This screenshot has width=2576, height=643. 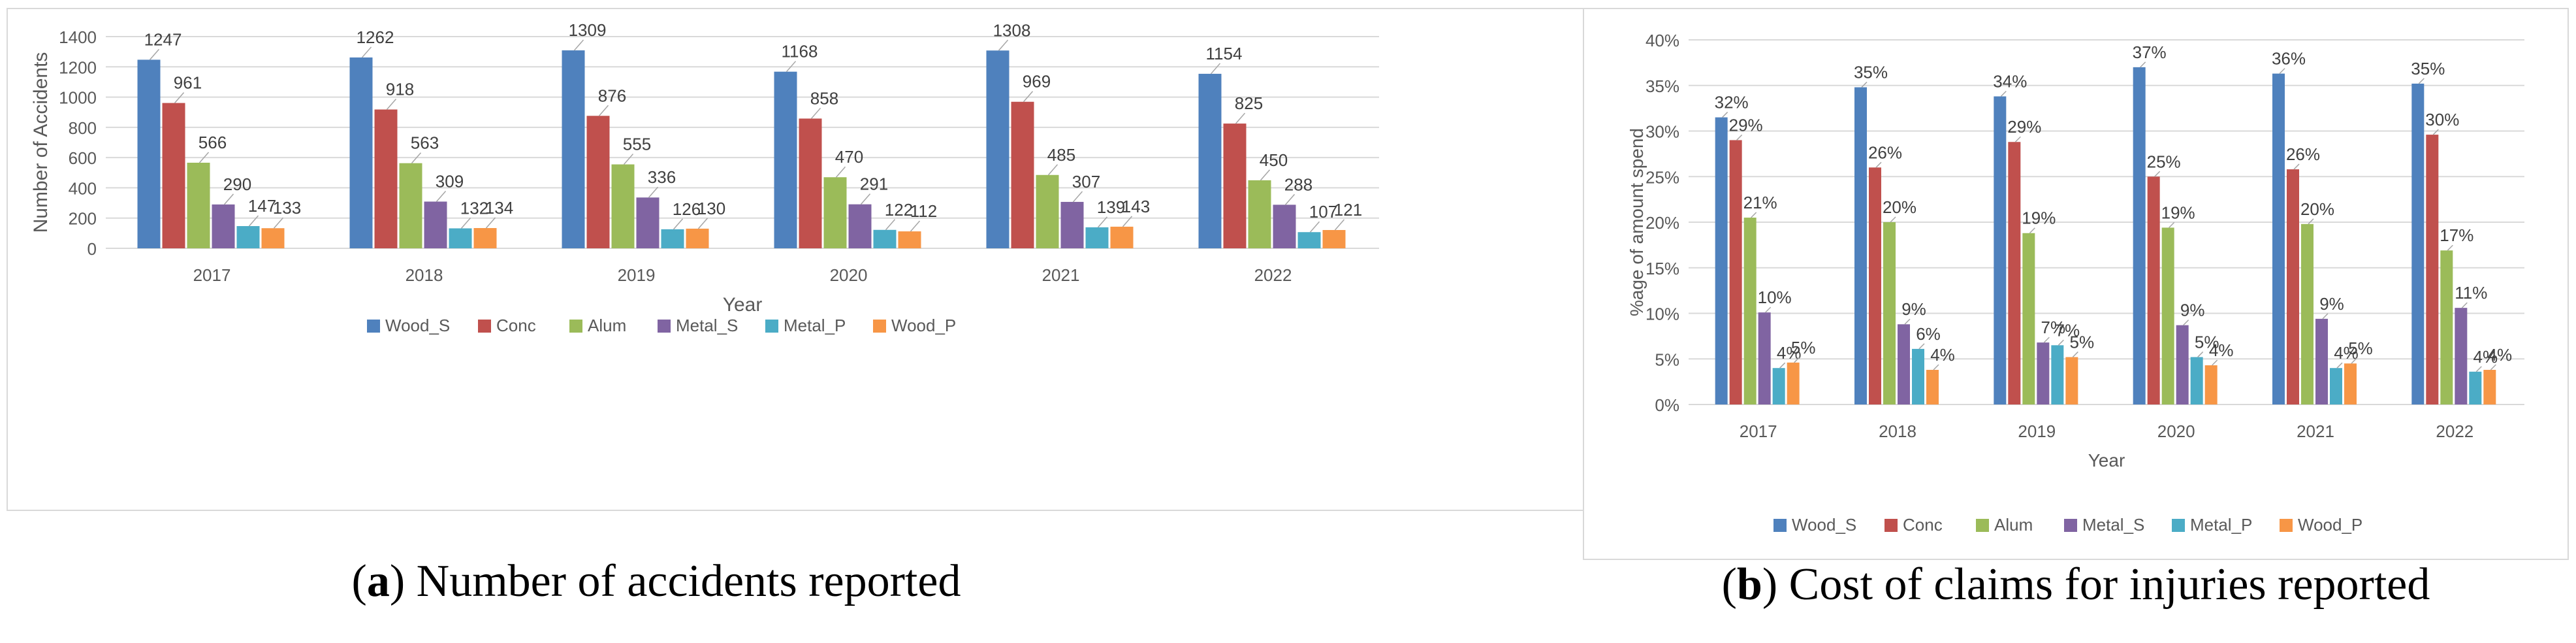 What do you see at coordinates (2113, 525) in the screenshot?
I see `chart-b-legend-label: Metal_S` at bounding box center [2113, 525].